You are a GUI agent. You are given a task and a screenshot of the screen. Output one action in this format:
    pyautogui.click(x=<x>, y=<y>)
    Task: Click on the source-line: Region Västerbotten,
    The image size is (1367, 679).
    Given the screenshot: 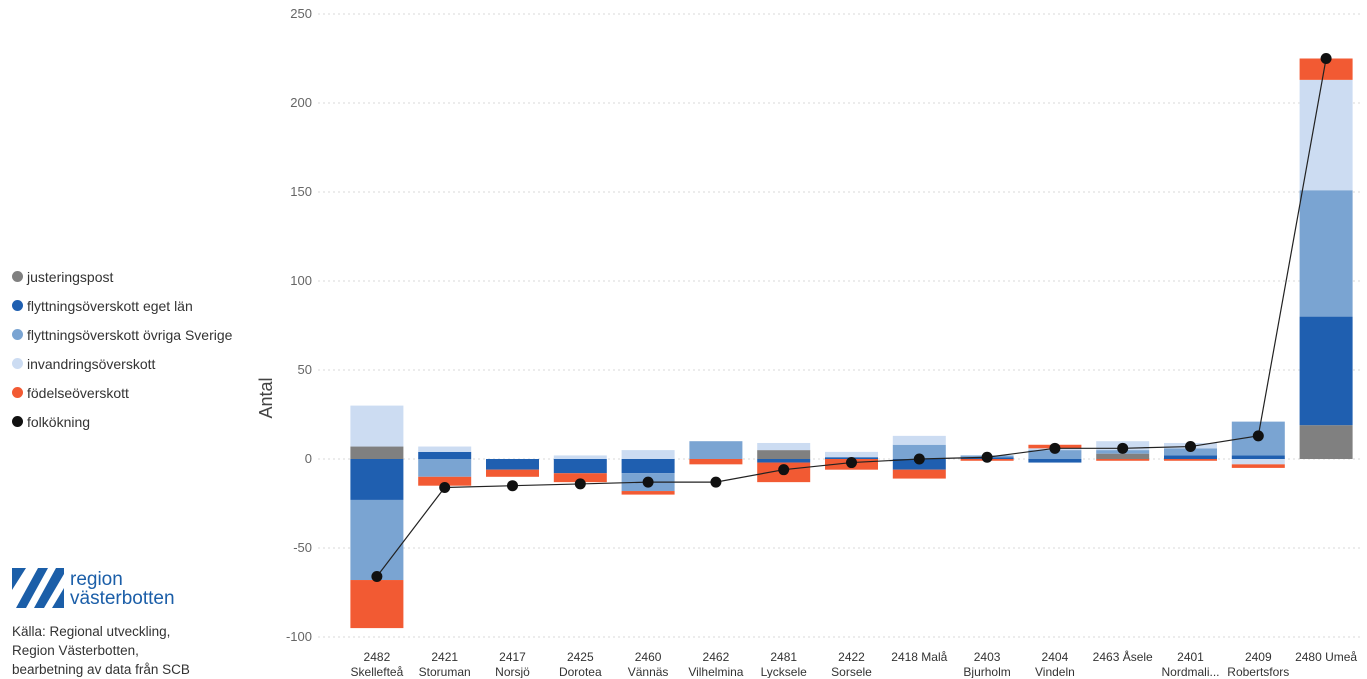 What is the action you would take?
    pyautogui.click(x=75, y=650)
    